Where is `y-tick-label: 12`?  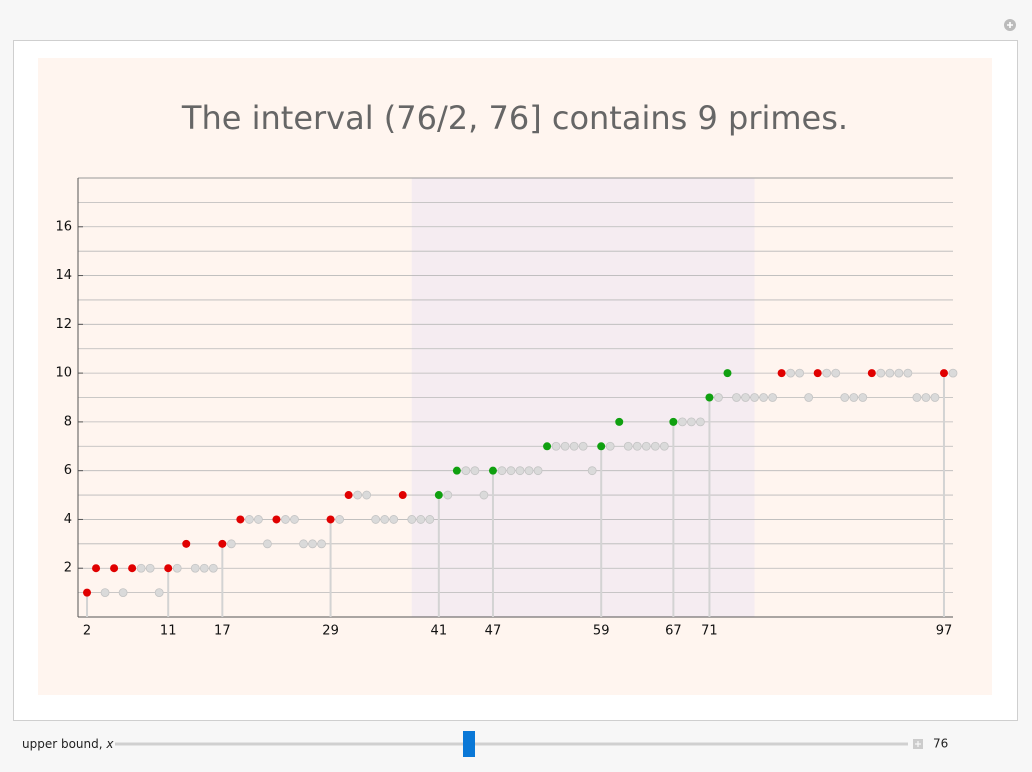 y-tick-label: 12 is located at coordinates (63, 324).